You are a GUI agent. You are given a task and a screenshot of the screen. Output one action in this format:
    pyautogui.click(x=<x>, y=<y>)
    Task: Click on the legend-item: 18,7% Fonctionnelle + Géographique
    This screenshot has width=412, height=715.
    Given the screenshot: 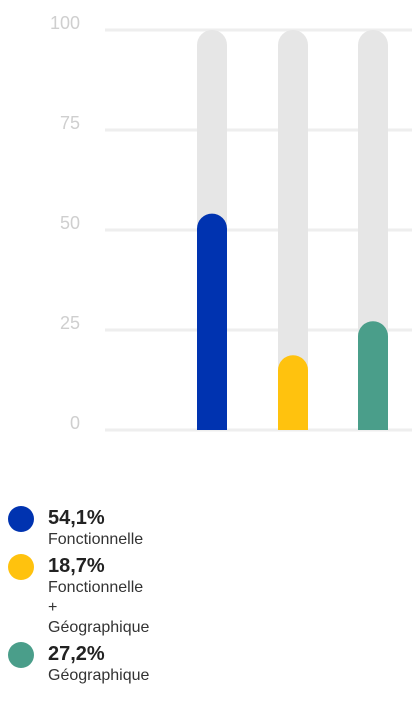 What is the action you would take?
    pyautogui.click(x=81, y=596)
    